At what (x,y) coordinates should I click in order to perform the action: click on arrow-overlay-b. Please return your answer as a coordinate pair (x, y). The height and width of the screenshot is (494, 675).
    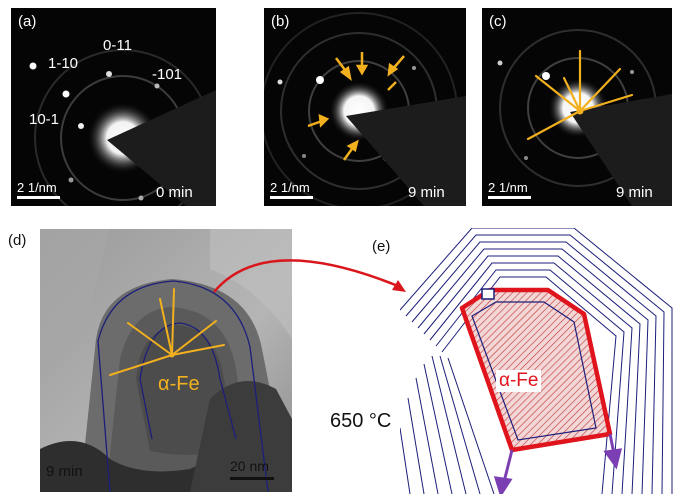
    Looking at the image, I should click on (356, 106).